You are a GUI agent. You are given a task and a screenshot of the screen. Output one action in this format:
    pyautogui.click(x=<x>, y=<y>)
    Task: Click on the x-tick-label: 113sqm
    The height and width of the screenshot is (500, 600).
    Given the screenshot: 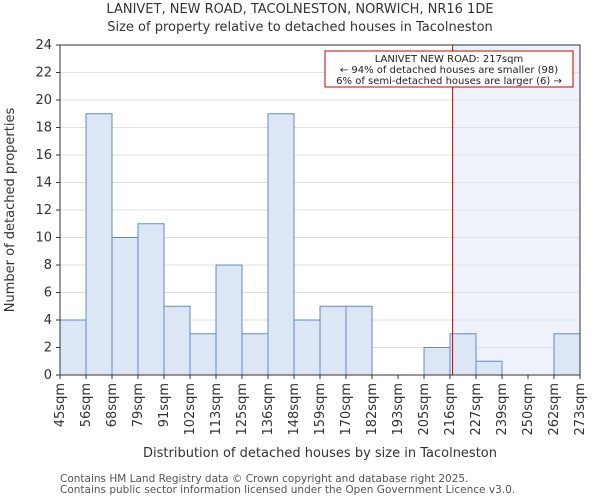 What is the action you would take?
    pyautogui.click(x=216, y=409)
    